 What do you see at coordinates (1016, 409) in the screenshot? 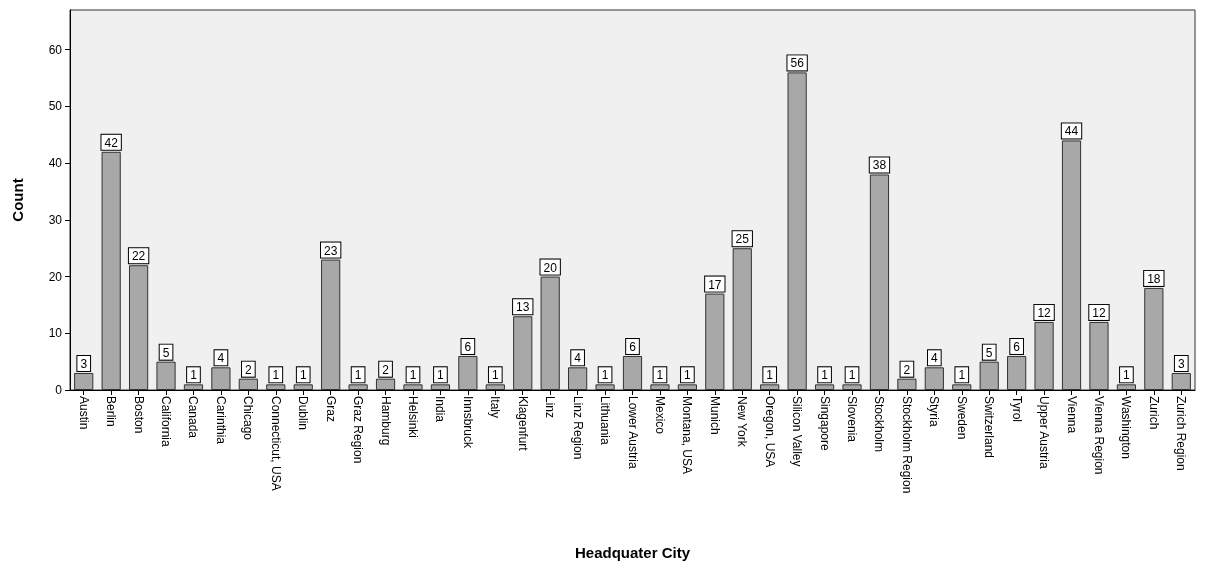
I see `x-tick-label: Tyrol` at bounding box center [1016, 409].